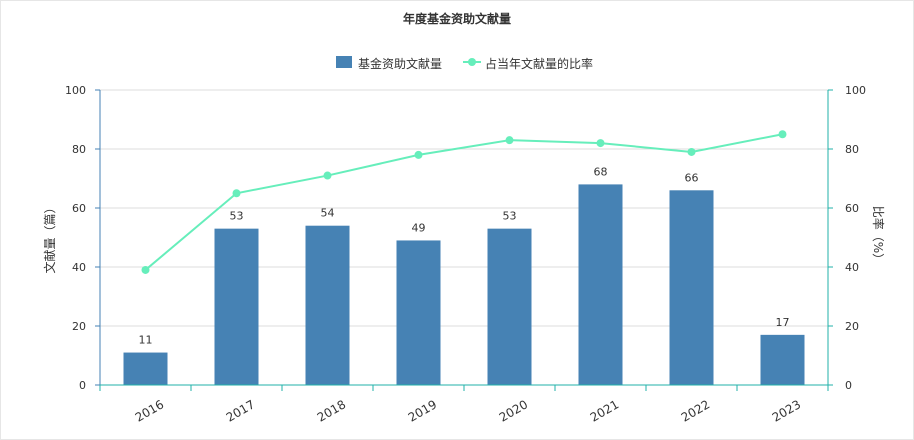  What do you see at coordinates (604, 410) in the screenshot?
I see `x-tick-label: 2021` at bounding box center [604, 410].